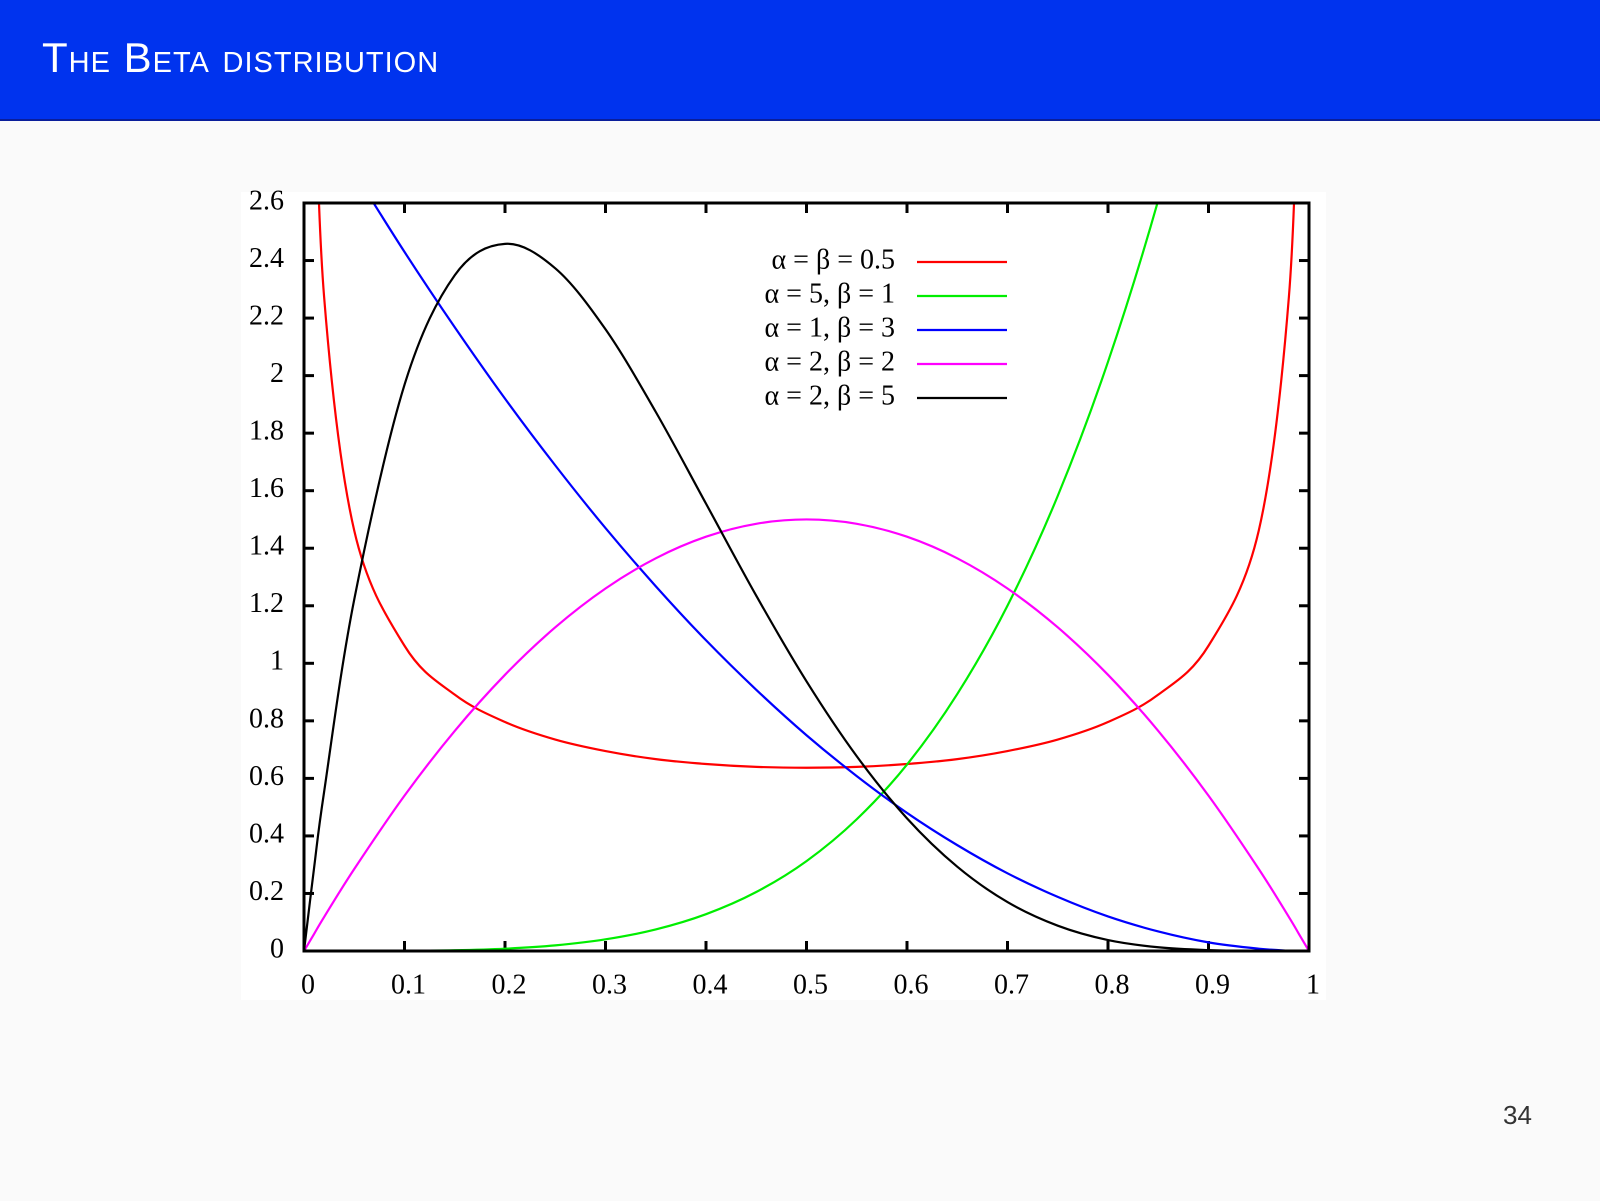  Describe the element at coordinates (308, 984) in the screenshot. I see `x-tick-label: 0` at that location.